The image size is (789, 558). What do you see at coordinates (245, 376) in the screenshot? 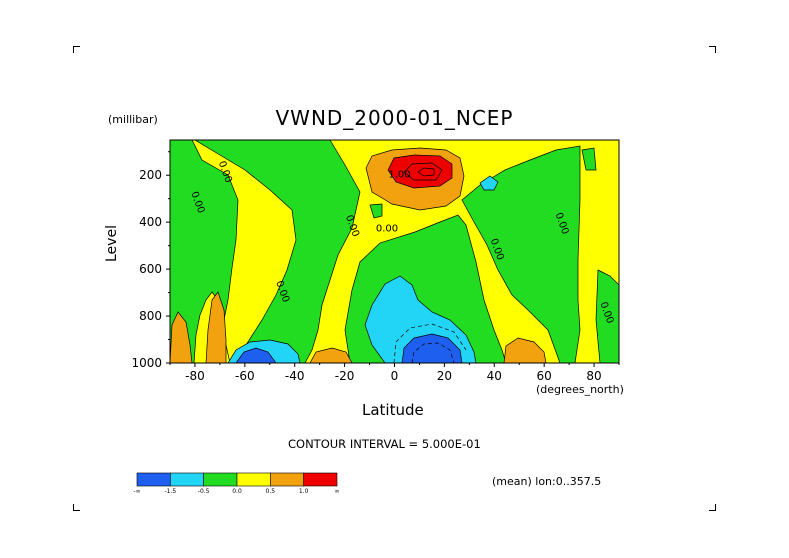
I see `x-tick-label: -60` at bounding box center [245, 376].